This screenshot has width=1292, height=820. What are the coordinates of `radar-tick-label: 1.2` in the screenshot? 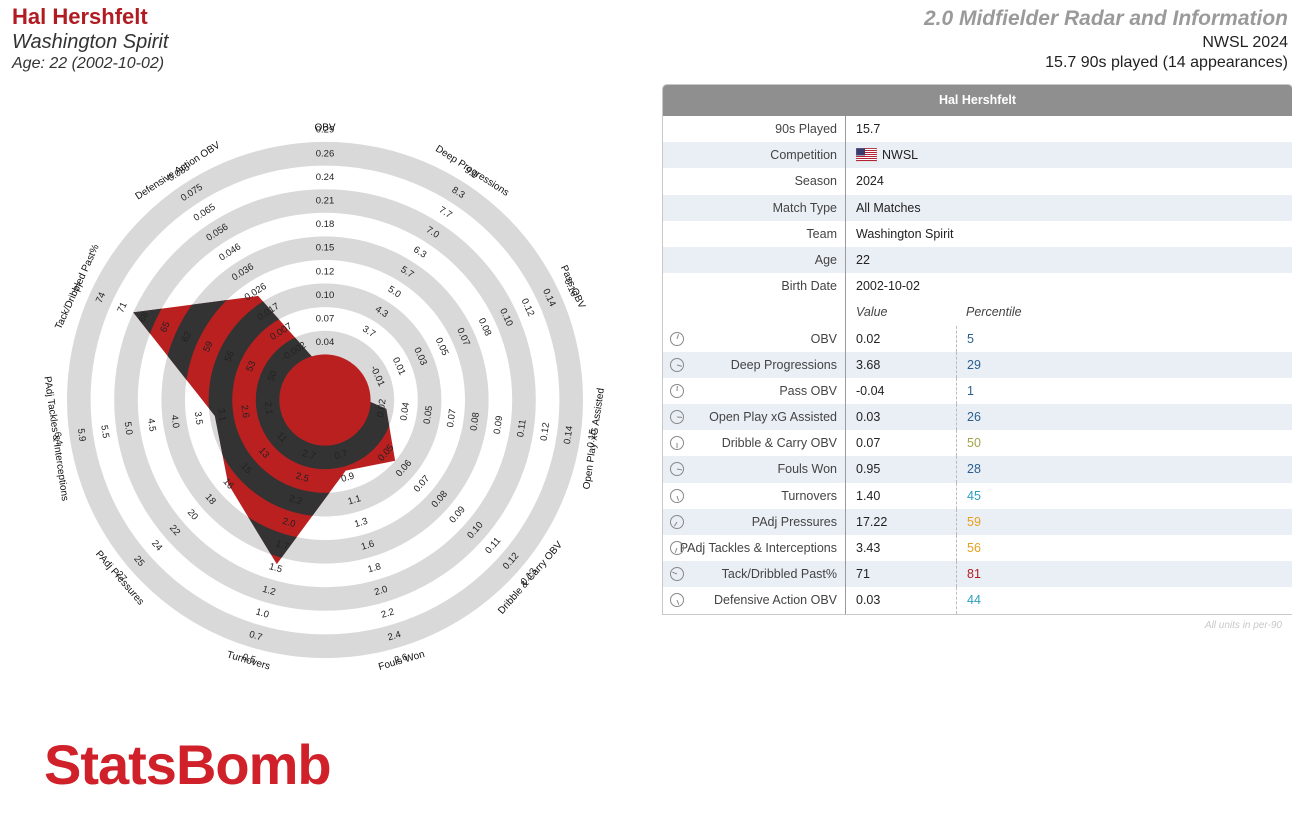 It's located at (269, 591).